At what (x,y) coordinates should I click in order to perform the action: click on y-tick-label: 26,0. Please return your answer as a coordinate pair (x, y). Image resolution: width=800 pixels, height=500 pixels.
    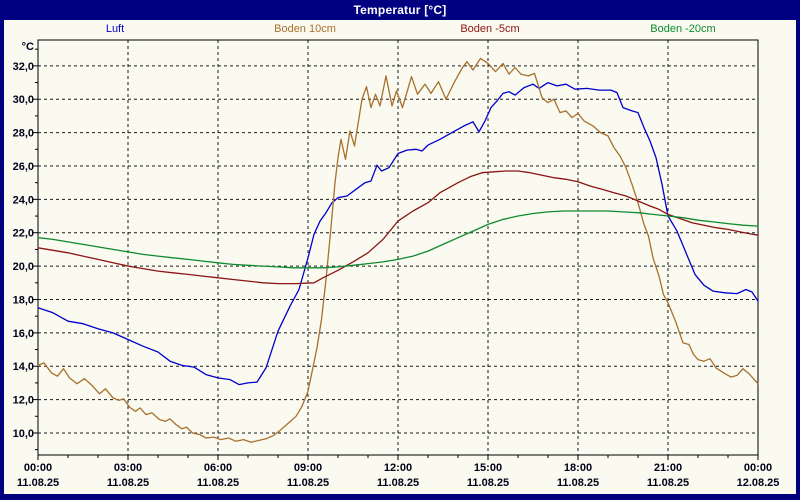
    Looking at the image, I should click on (23, 167).